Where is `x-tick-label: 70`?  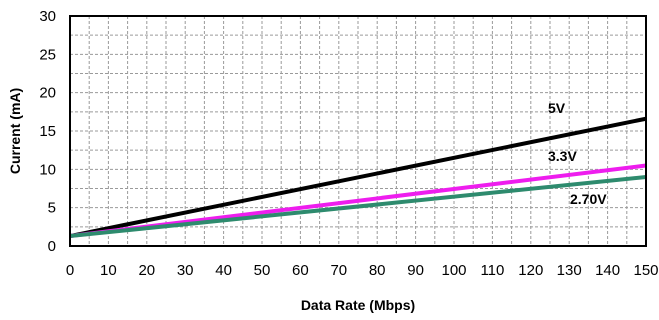 x-tick-label: 70 is located at coordinates (338, 270).